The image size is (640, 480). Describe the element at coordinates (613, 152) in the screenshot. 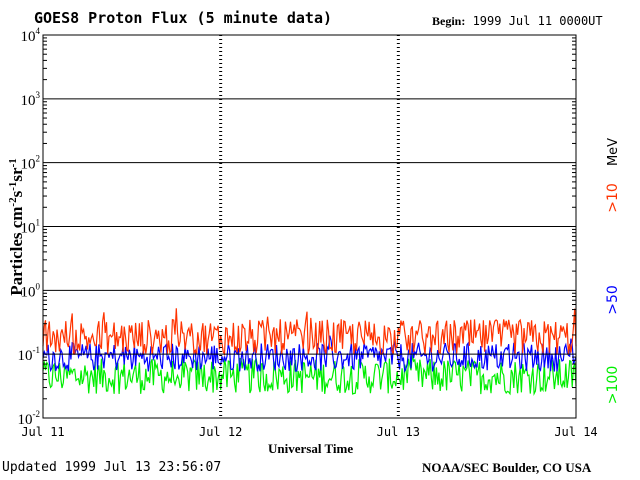

I see `legend-unit: MeV` at that location.